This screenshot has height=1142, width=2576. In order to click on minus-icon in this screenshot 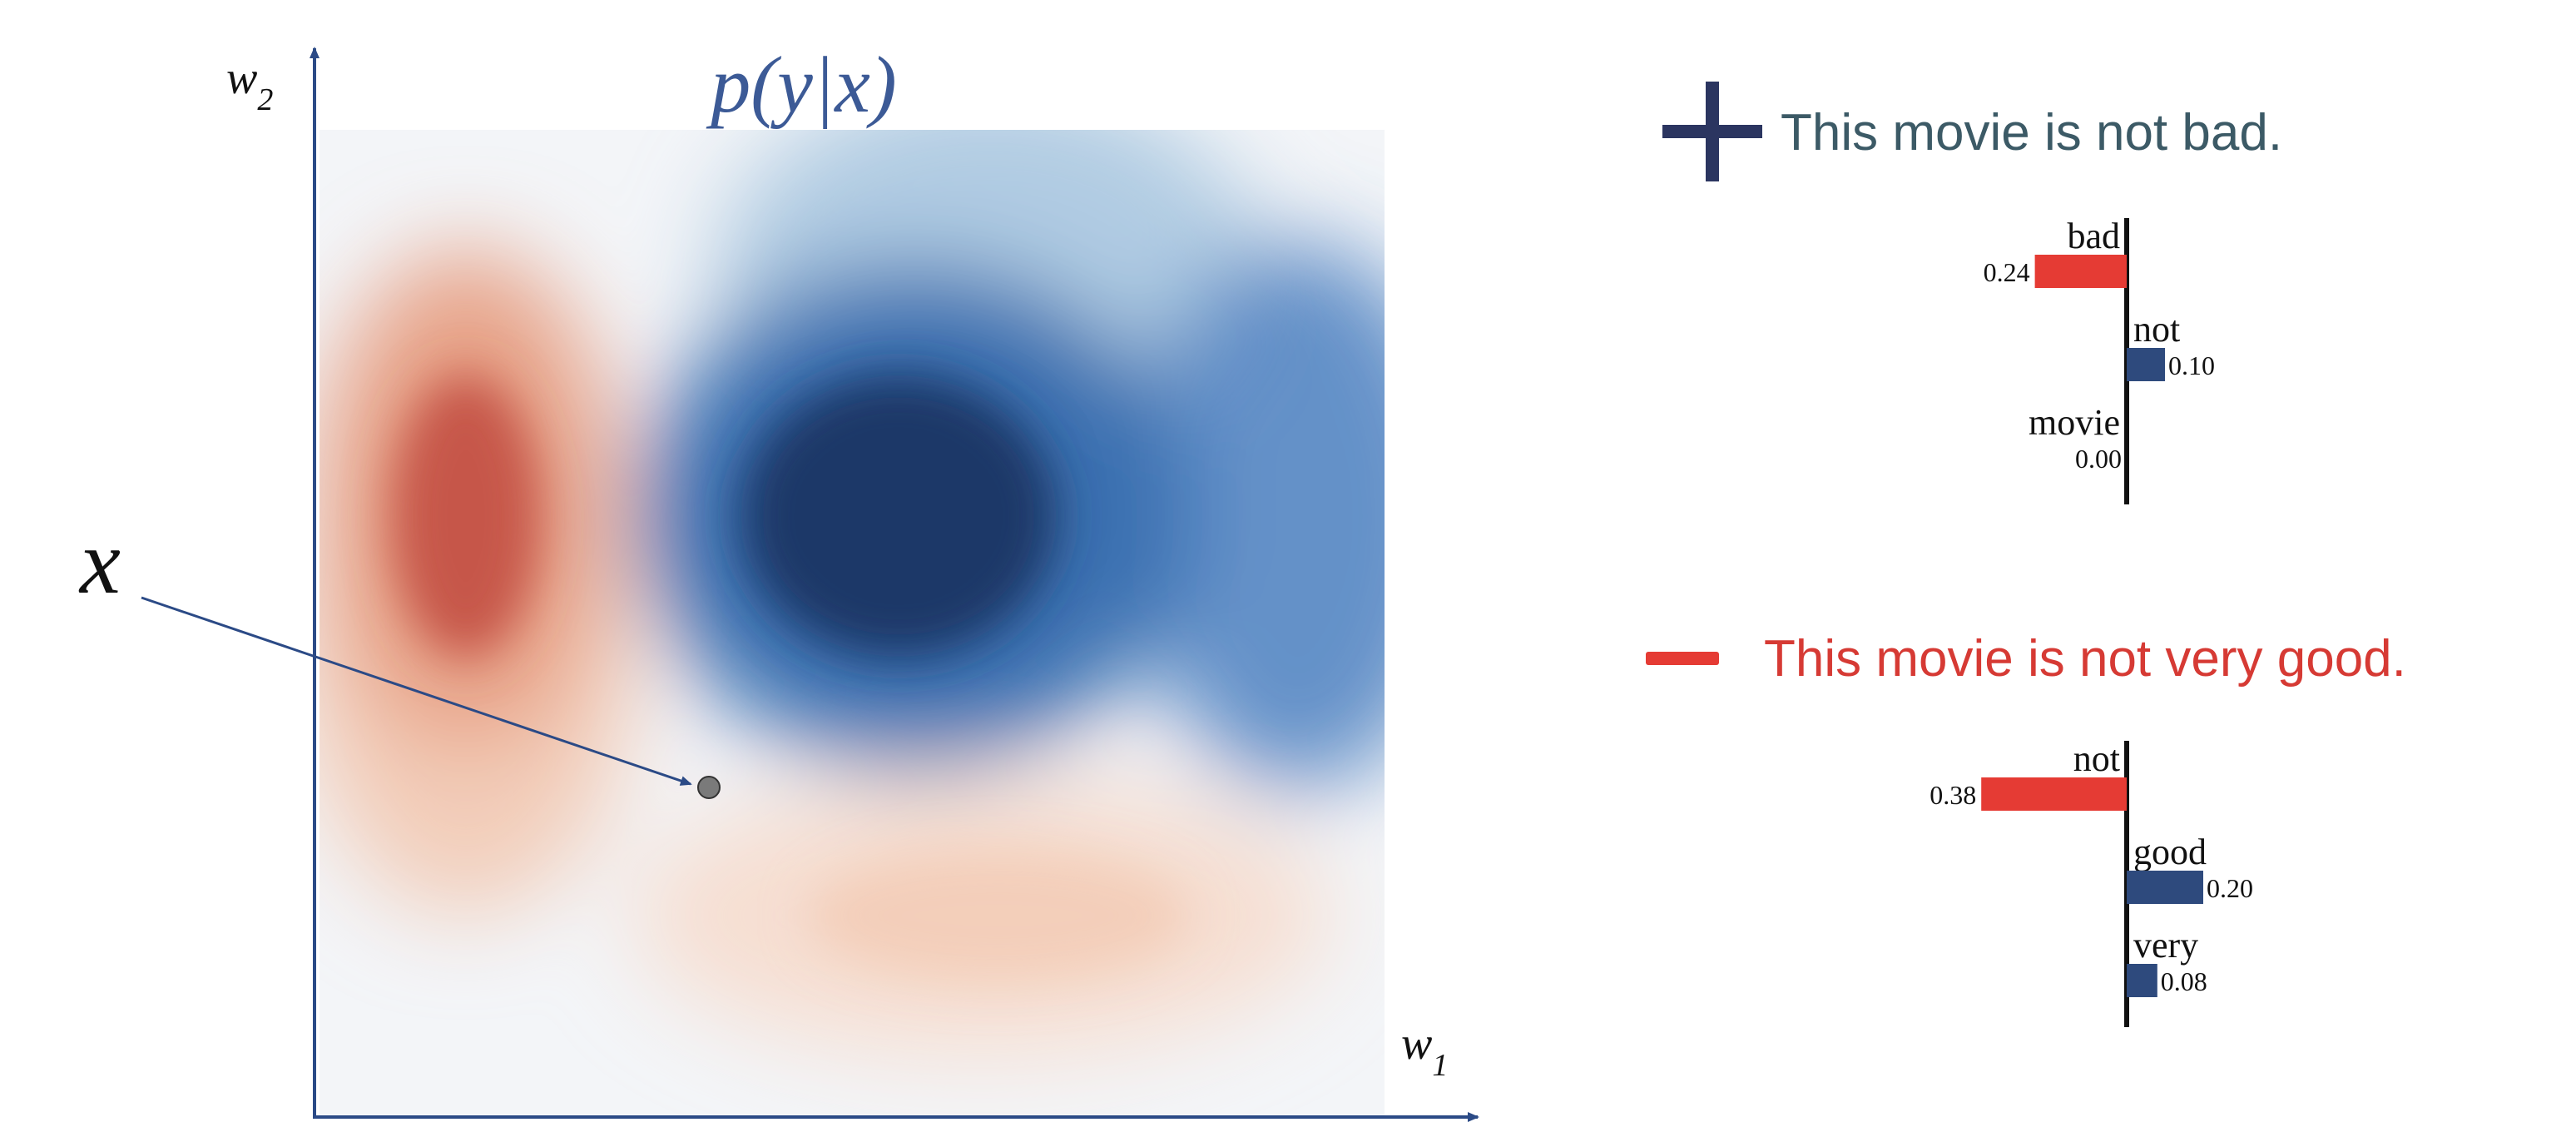, I will do `click(1683, 658)`.